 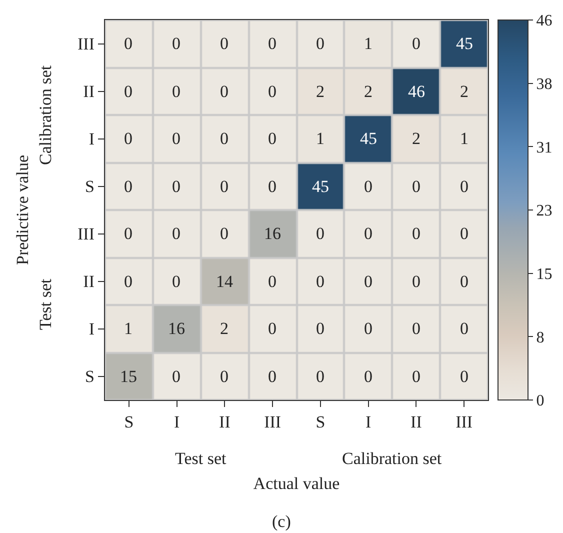 I want to click on x-axis-title: Actual value, so click(x=296, y=483).